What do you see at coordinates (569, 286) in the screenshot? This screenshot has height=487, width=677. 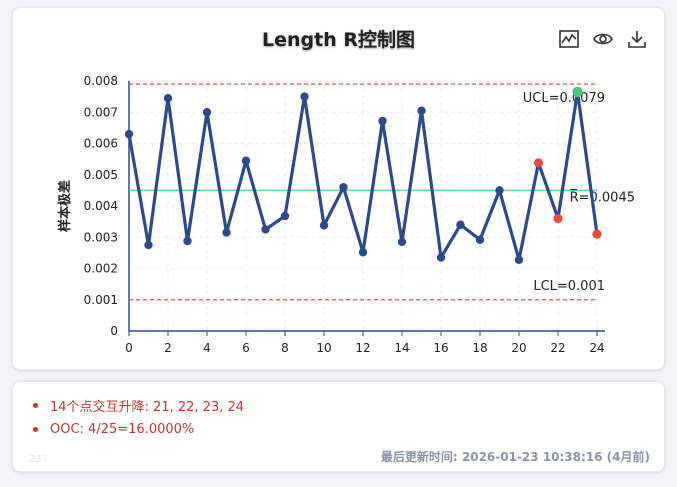 I see `lcl-label: LCL=0.001` at bounding box center [569, 286].